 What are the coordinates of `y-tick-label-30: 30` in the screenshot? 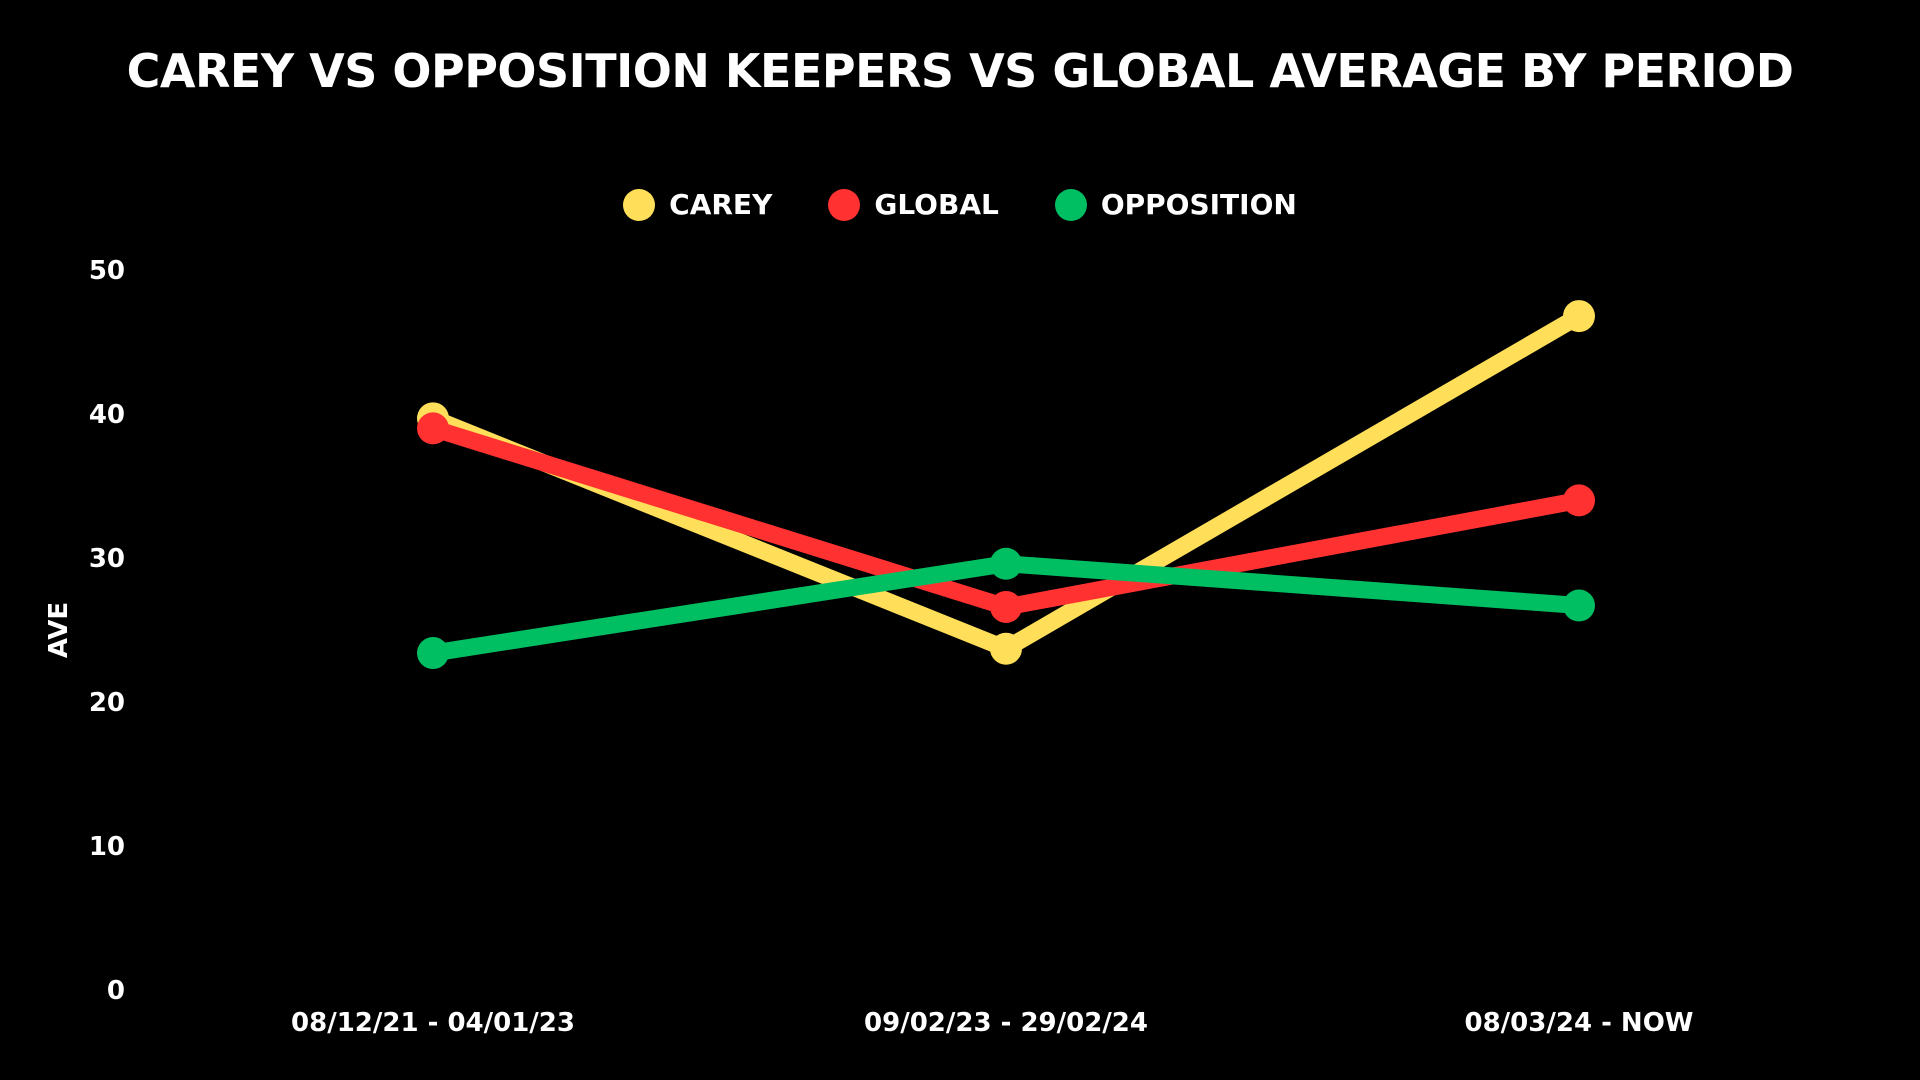 It's located at (107, 559).